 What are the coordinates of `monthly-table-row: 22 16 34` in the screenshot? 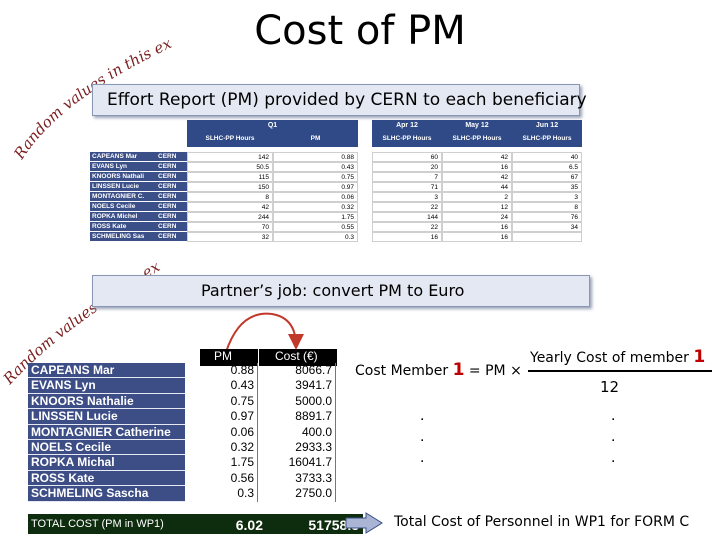 It's located at (477, 227).